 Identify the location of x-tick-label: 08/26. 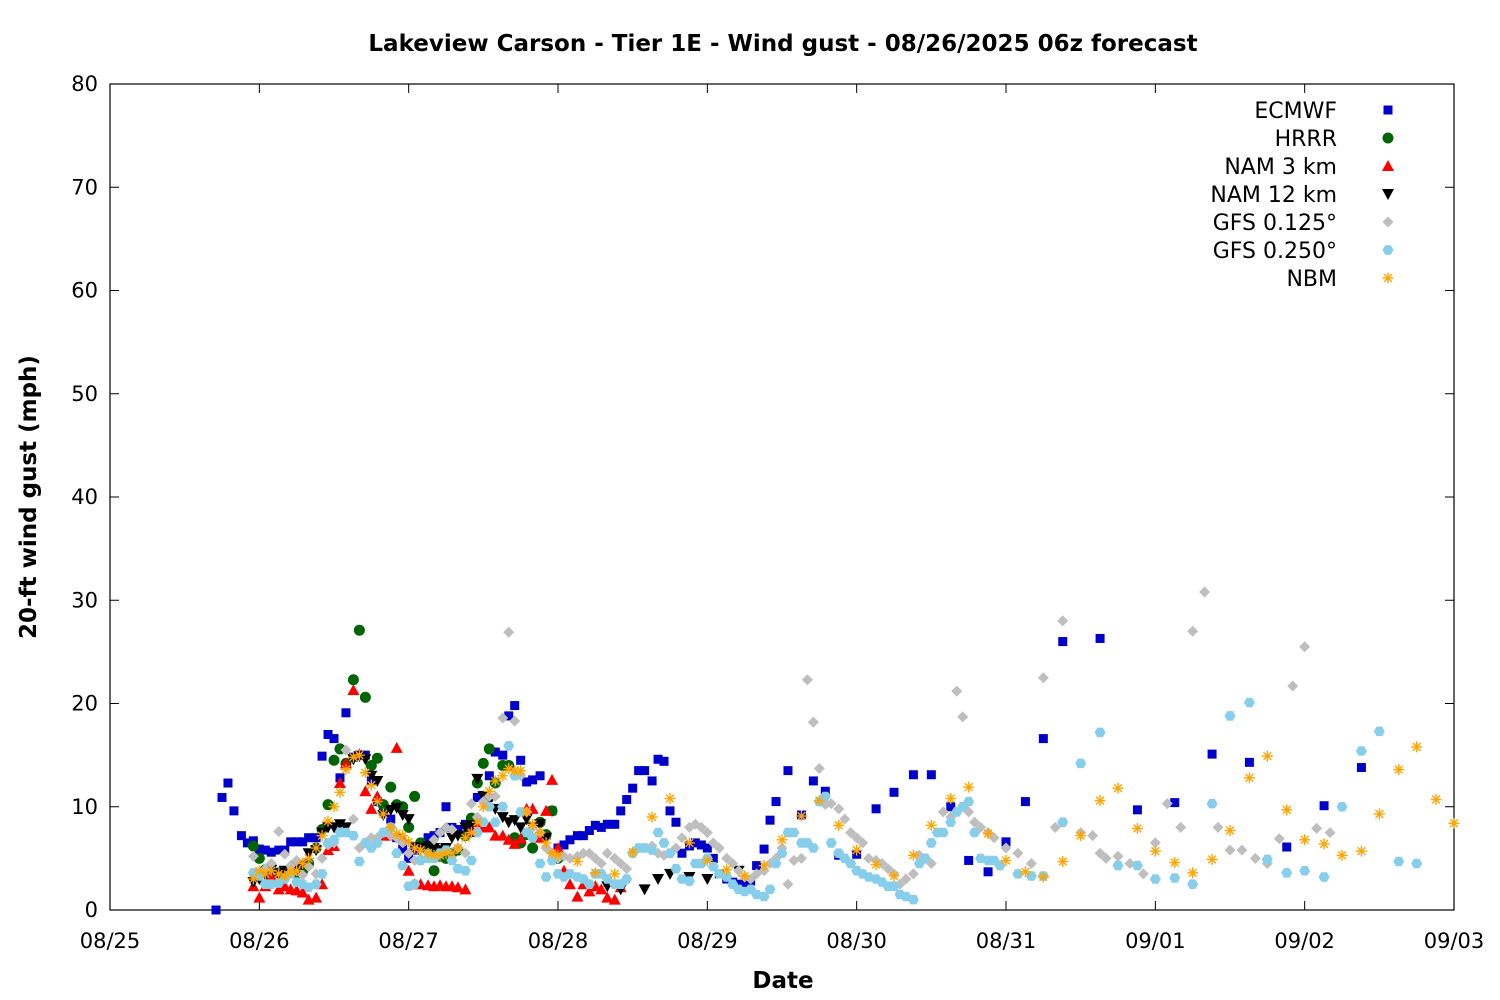
(259, 941).